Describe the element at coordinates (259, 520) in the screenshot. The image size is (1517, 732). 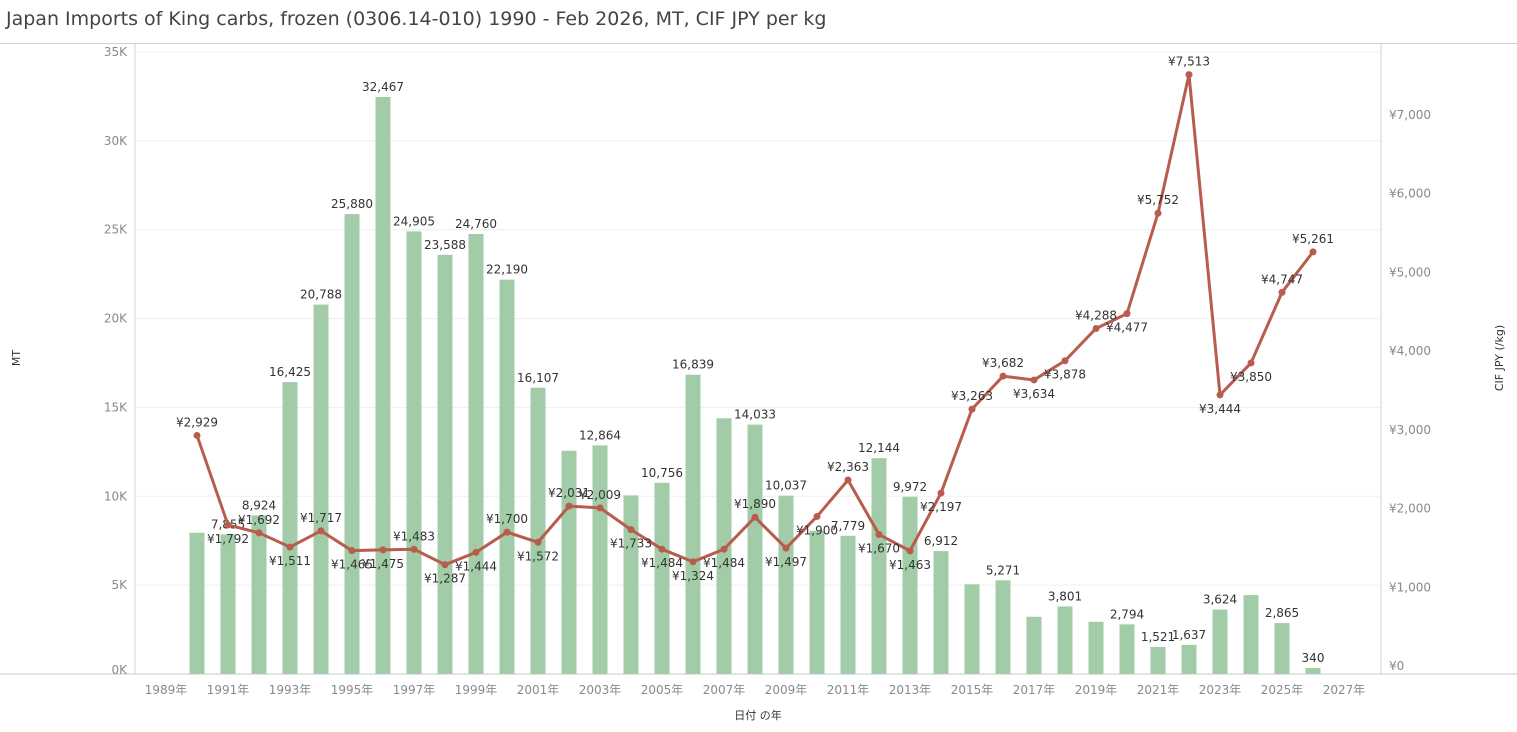
I see `price-value-label: ¥1,692` at that location.